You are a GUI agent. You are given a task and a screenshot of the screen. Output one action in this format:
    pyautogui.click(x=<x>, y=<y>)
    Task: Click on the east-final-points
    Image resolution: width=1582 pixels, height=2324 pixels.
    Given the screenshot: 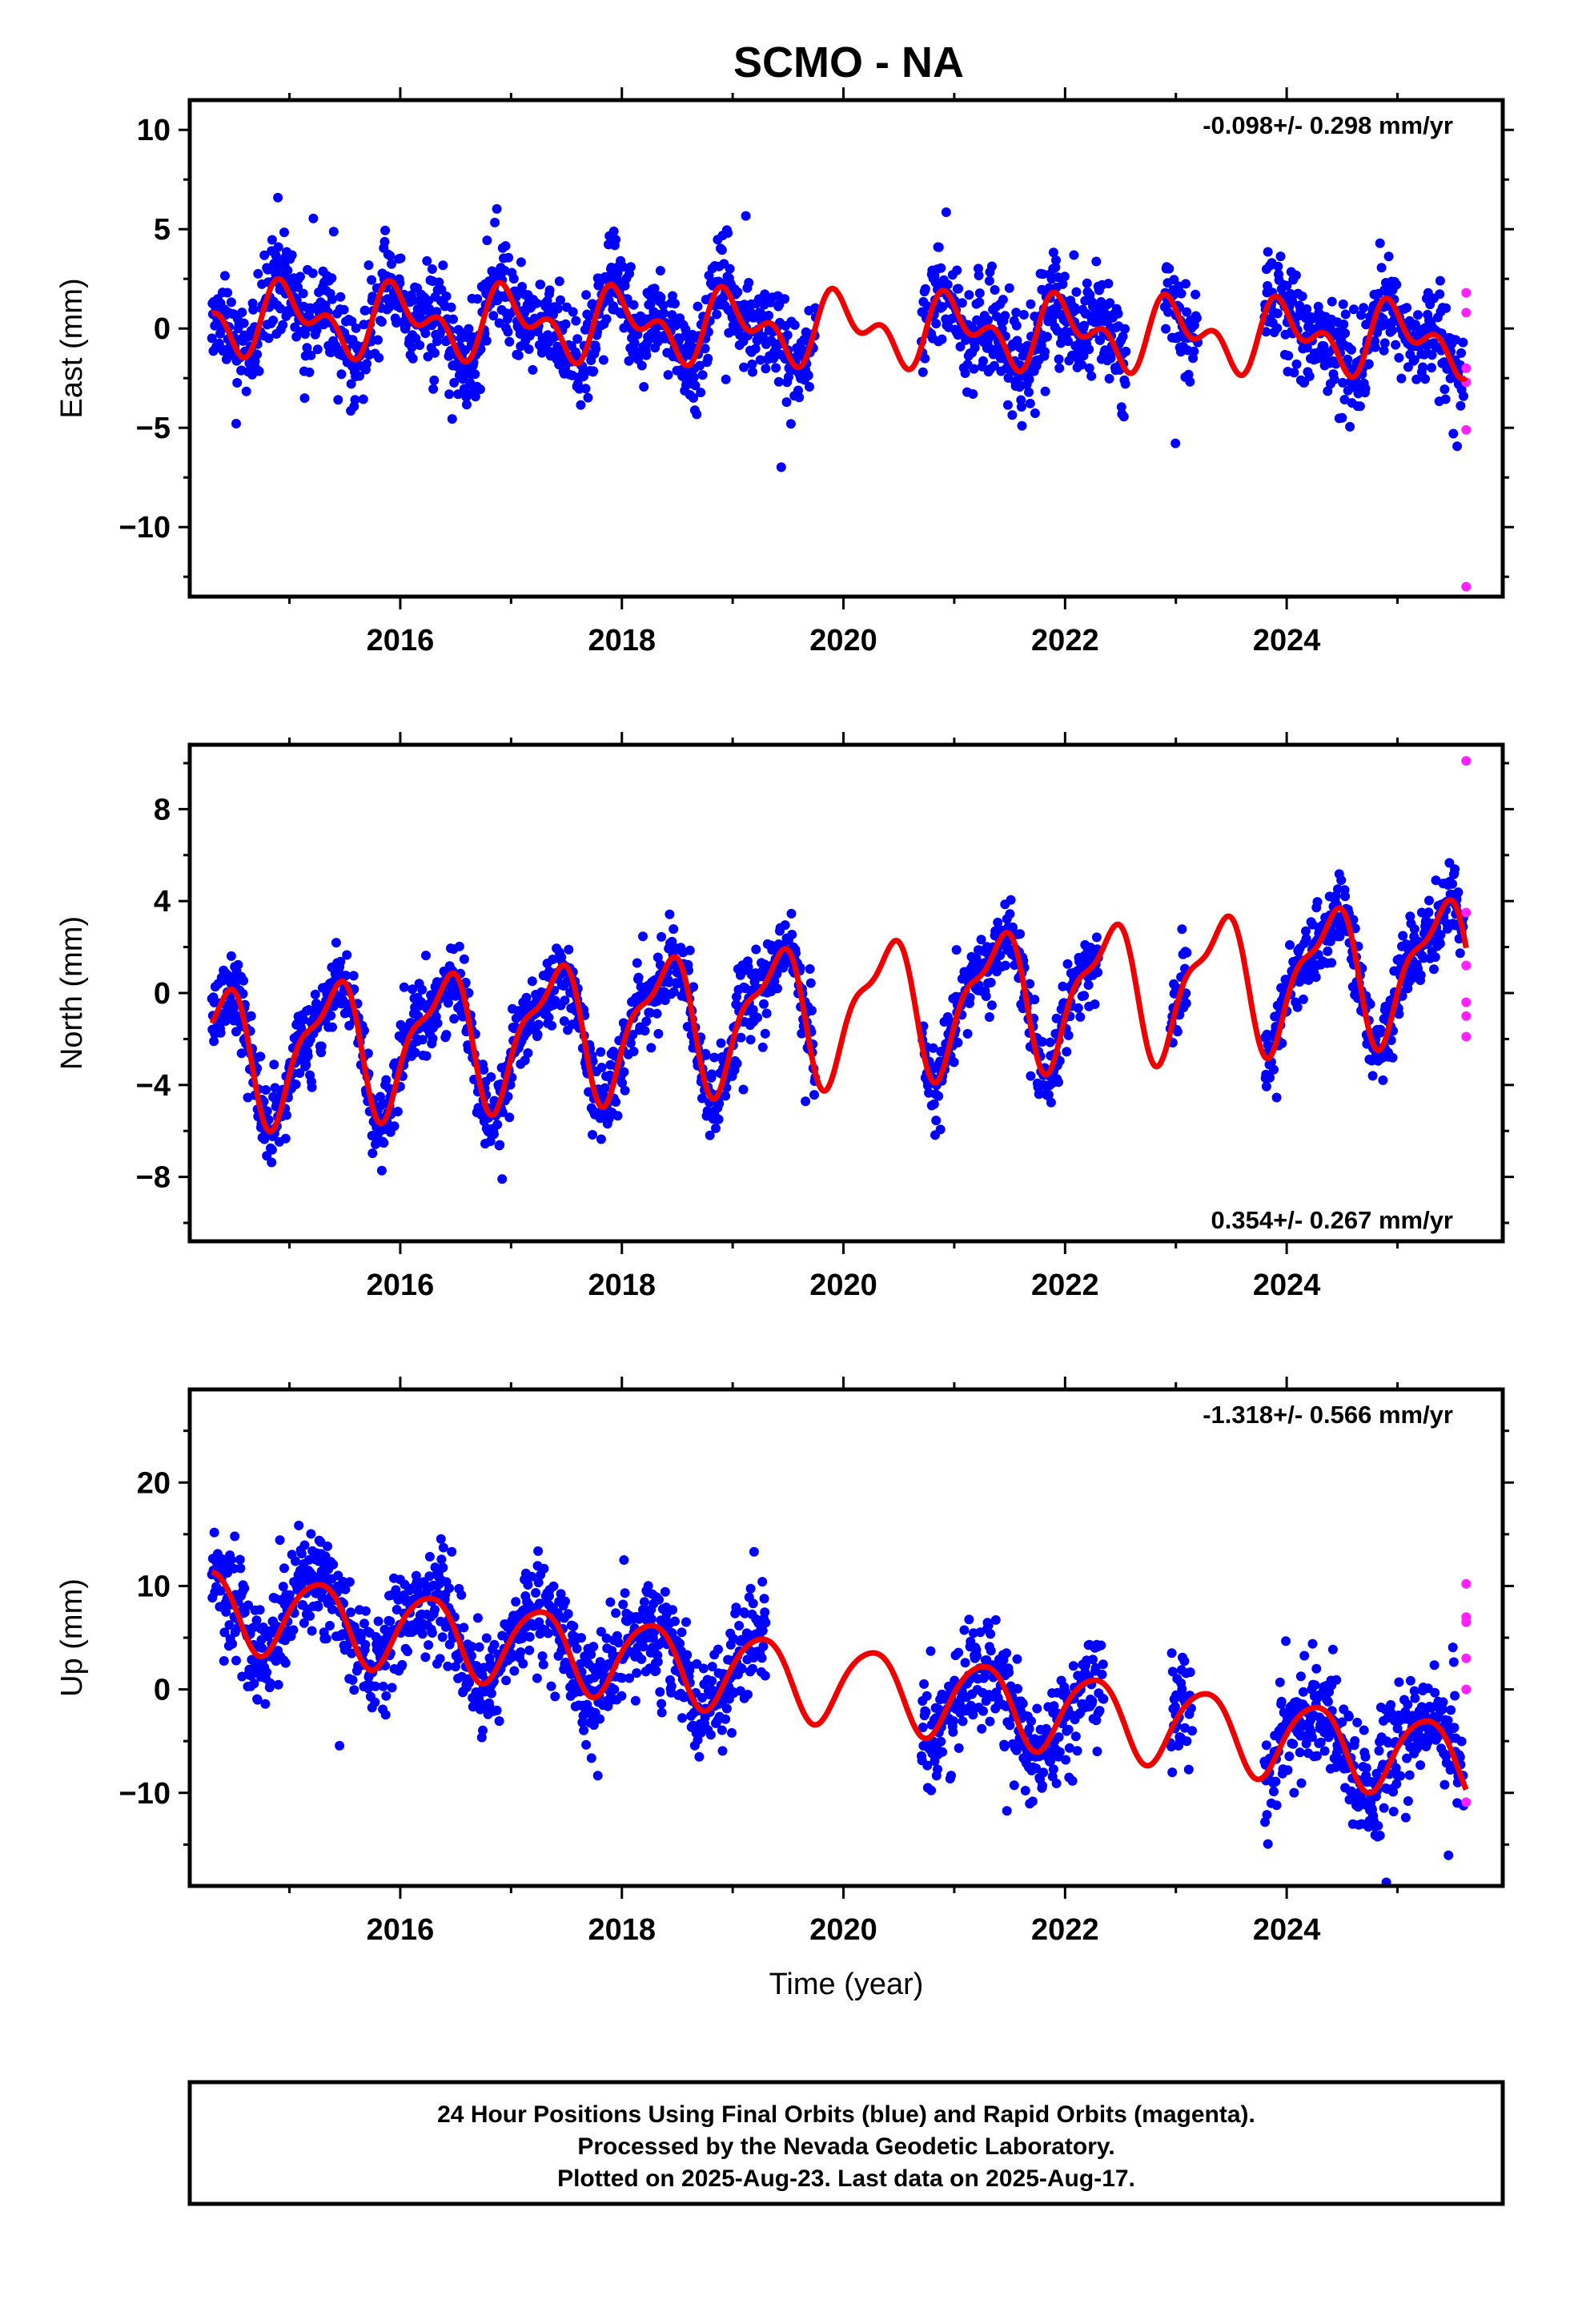 What is the action you would take?
    pyautogui.click(x=838, y=332)
    